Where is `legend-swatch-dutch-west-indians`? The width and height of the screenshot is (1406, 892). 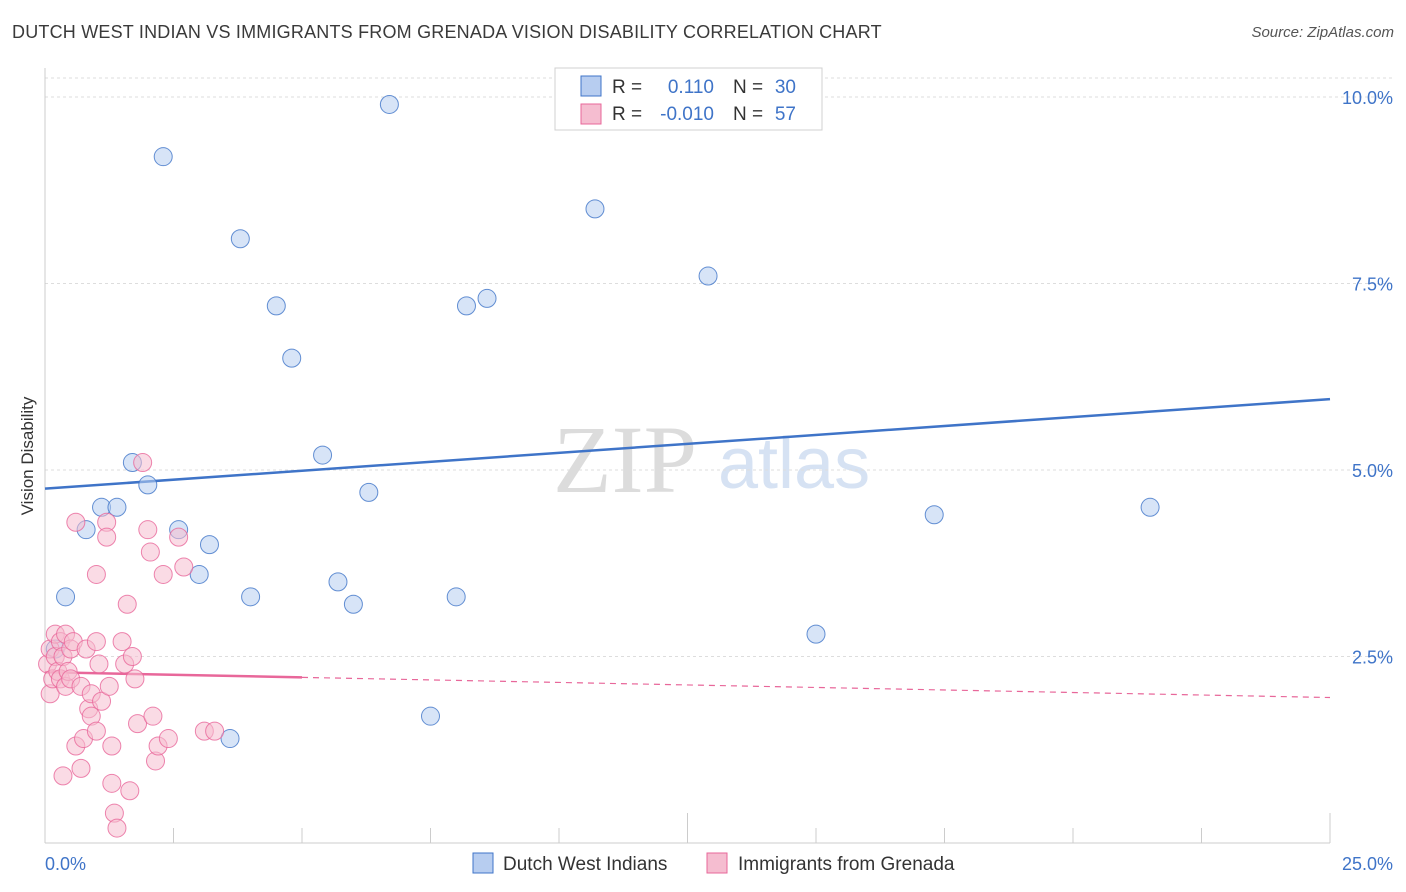 legend-swatch-dutch-west-indians is located at coordinates (483, 863).